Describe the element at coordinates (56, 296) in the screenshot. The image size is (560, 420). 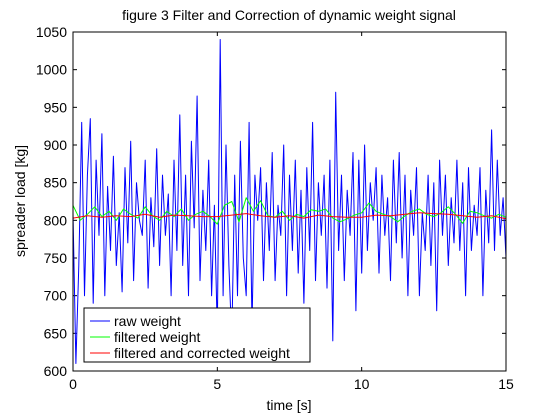
I see `y-tick-label: 700` at that location.